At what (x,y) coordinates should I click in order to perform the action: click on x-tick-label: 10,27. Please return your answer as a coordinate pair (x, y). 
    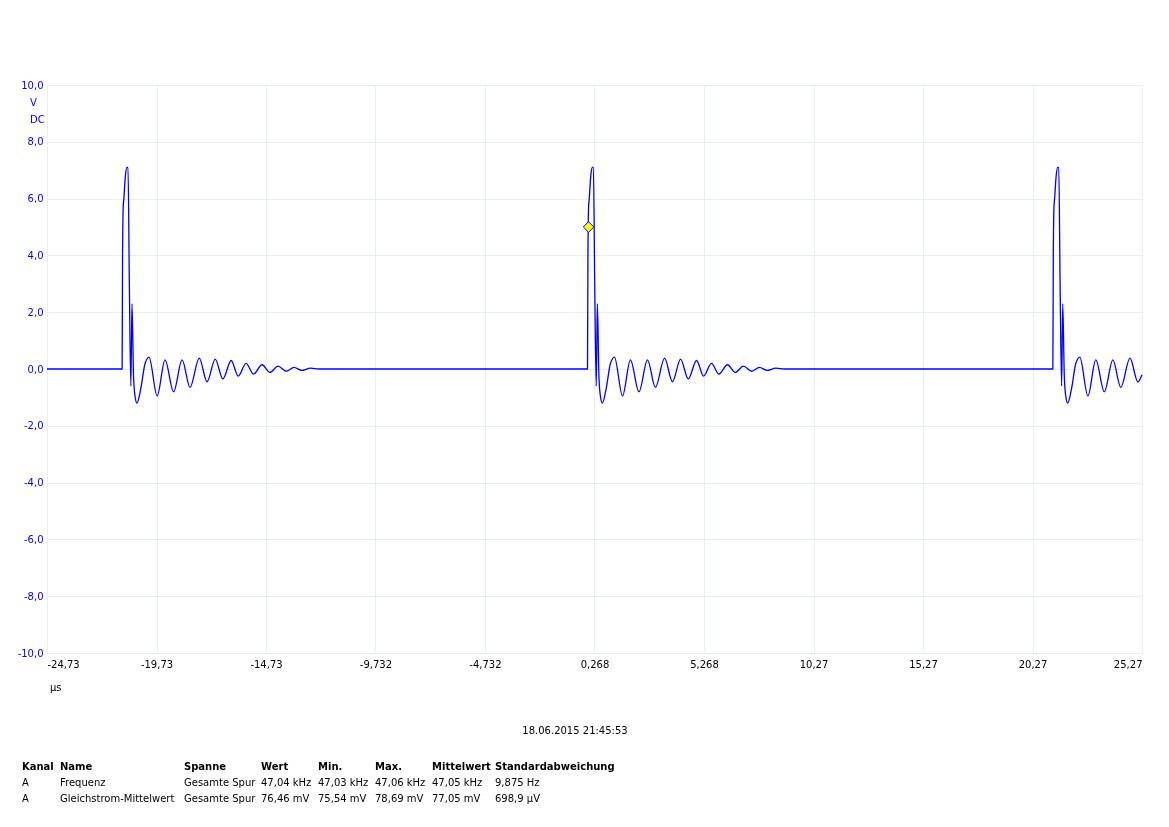
    Looking at the image, I should click on (814, 664).